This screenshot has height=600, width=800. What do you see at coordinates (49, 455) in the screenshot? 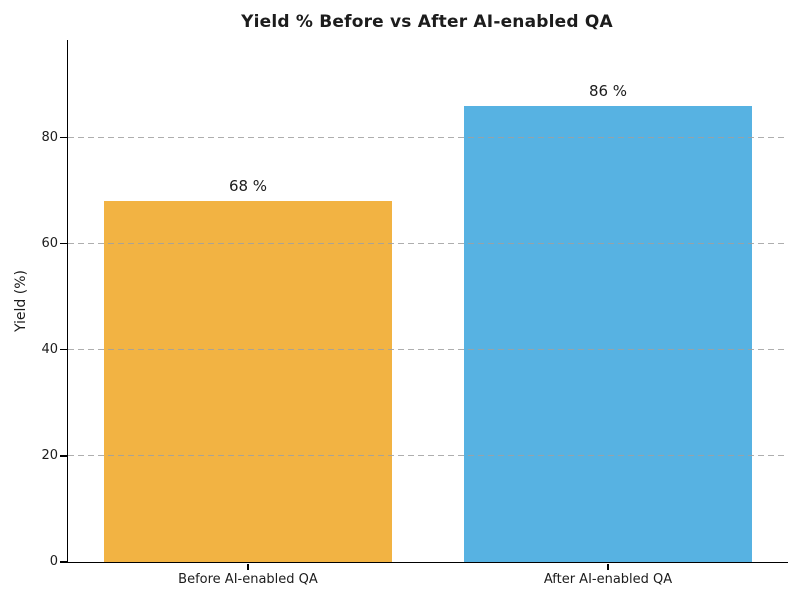
I see `y-axis-tick-label: 20` at bounding box center [49, 455].